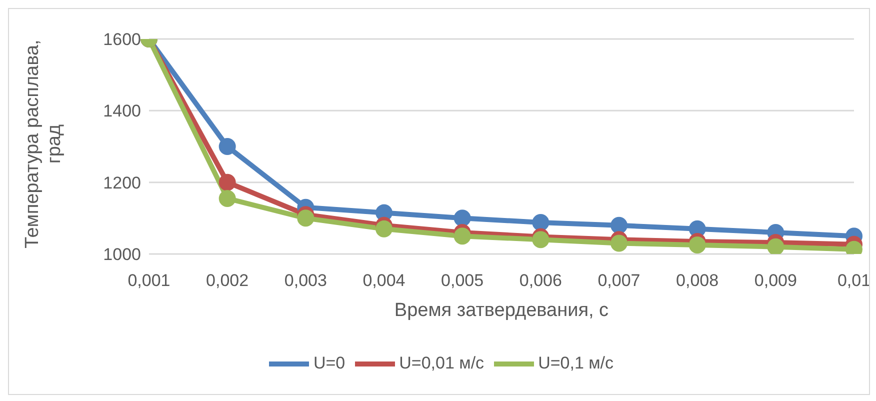  I want to click on y-tick-label: 1600, so click(122, 40).